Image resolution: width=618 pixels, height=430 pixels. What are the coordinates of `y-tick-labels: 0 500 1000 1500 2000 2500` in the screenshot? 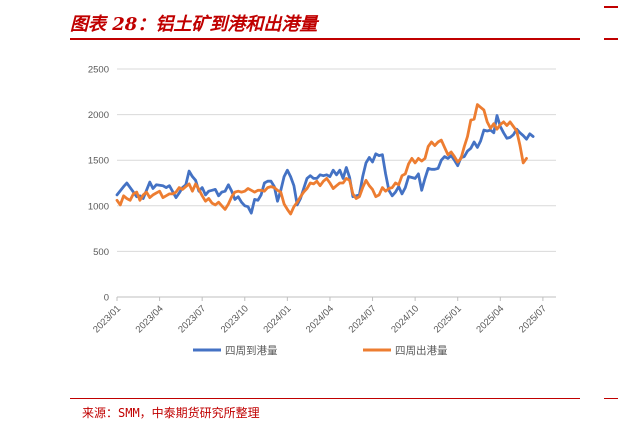 It's located at (98, 184).